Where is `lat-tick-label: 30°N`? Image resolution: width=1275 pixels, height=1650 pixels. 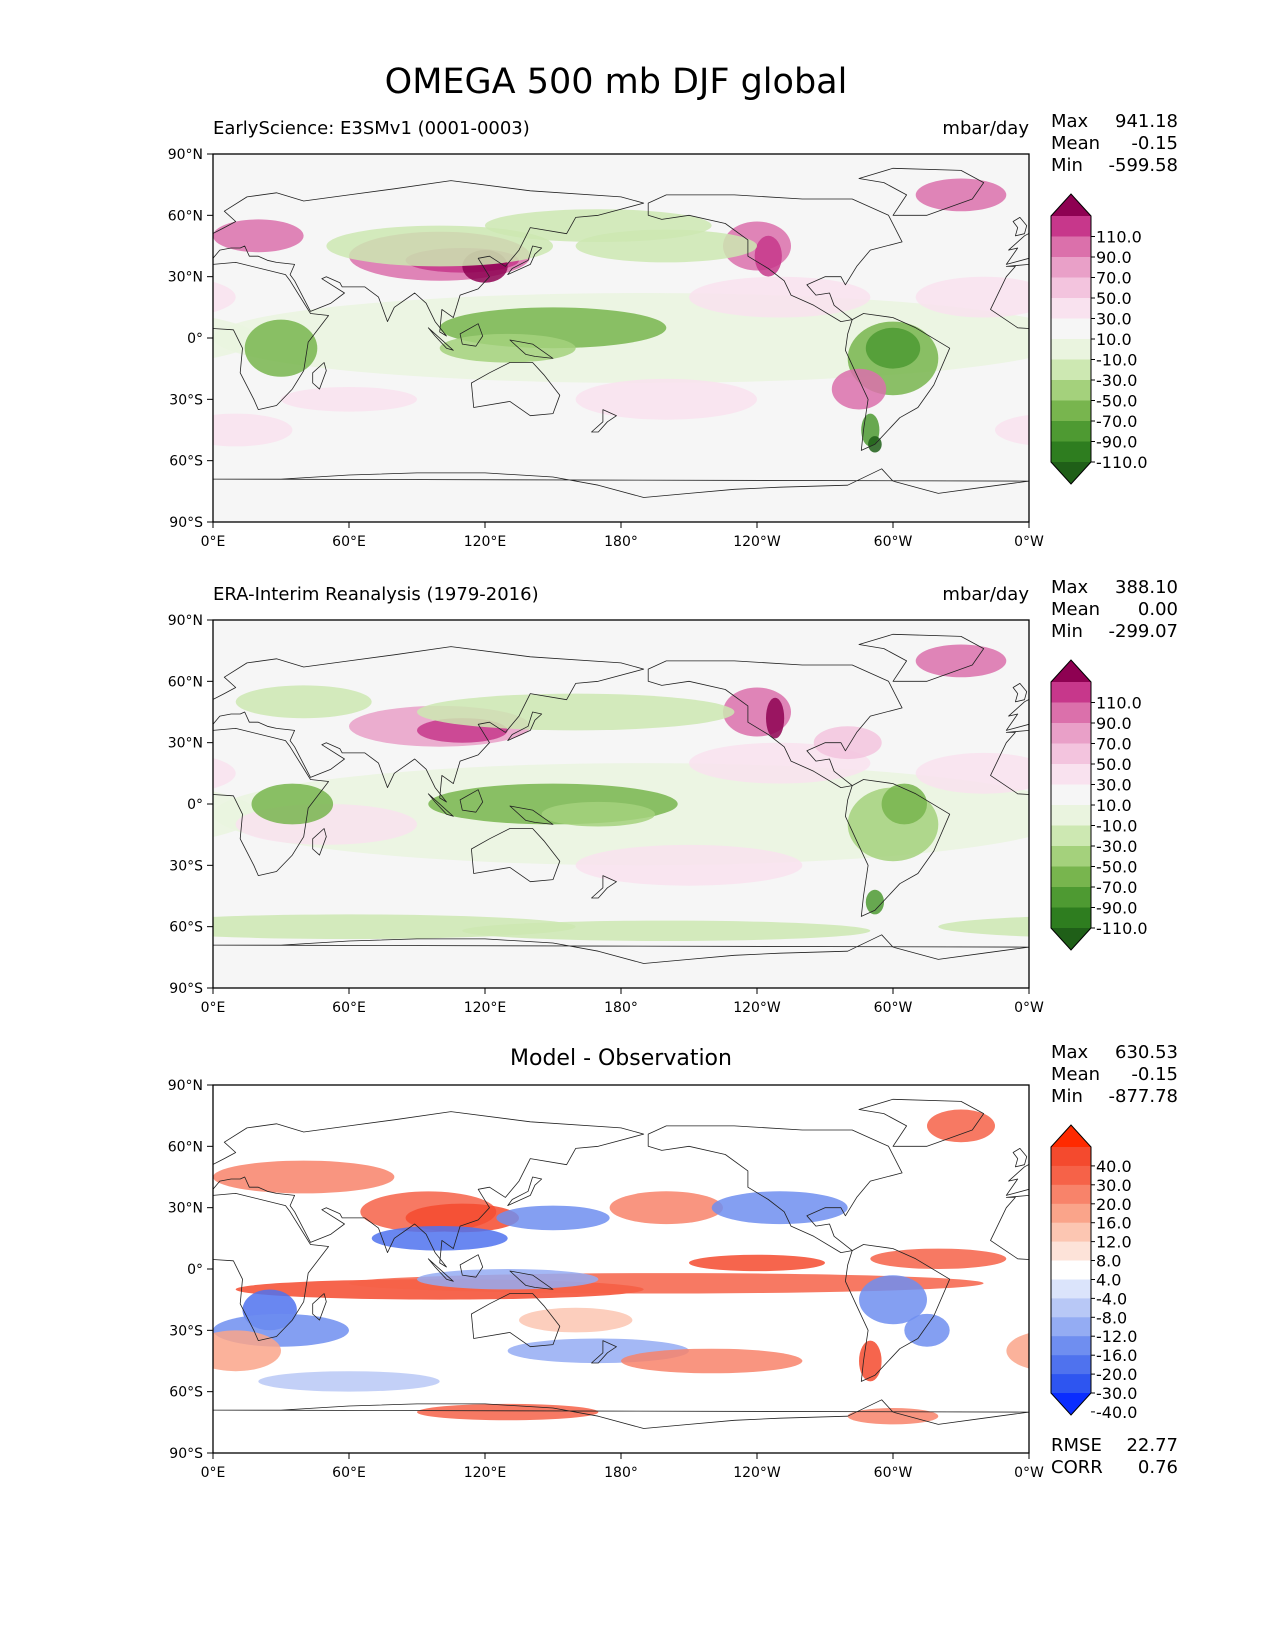 lat-tick-label: 30°N is located at coordinates (185, 1209).